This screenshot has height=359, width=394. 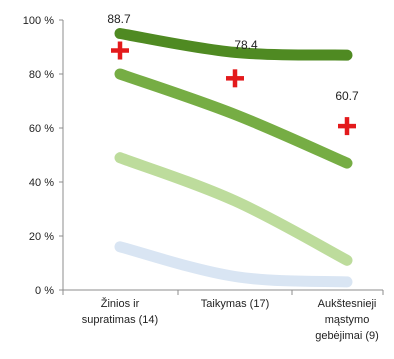 I want to click on marker-value-label: 60.7, so click(x=347, y=96).